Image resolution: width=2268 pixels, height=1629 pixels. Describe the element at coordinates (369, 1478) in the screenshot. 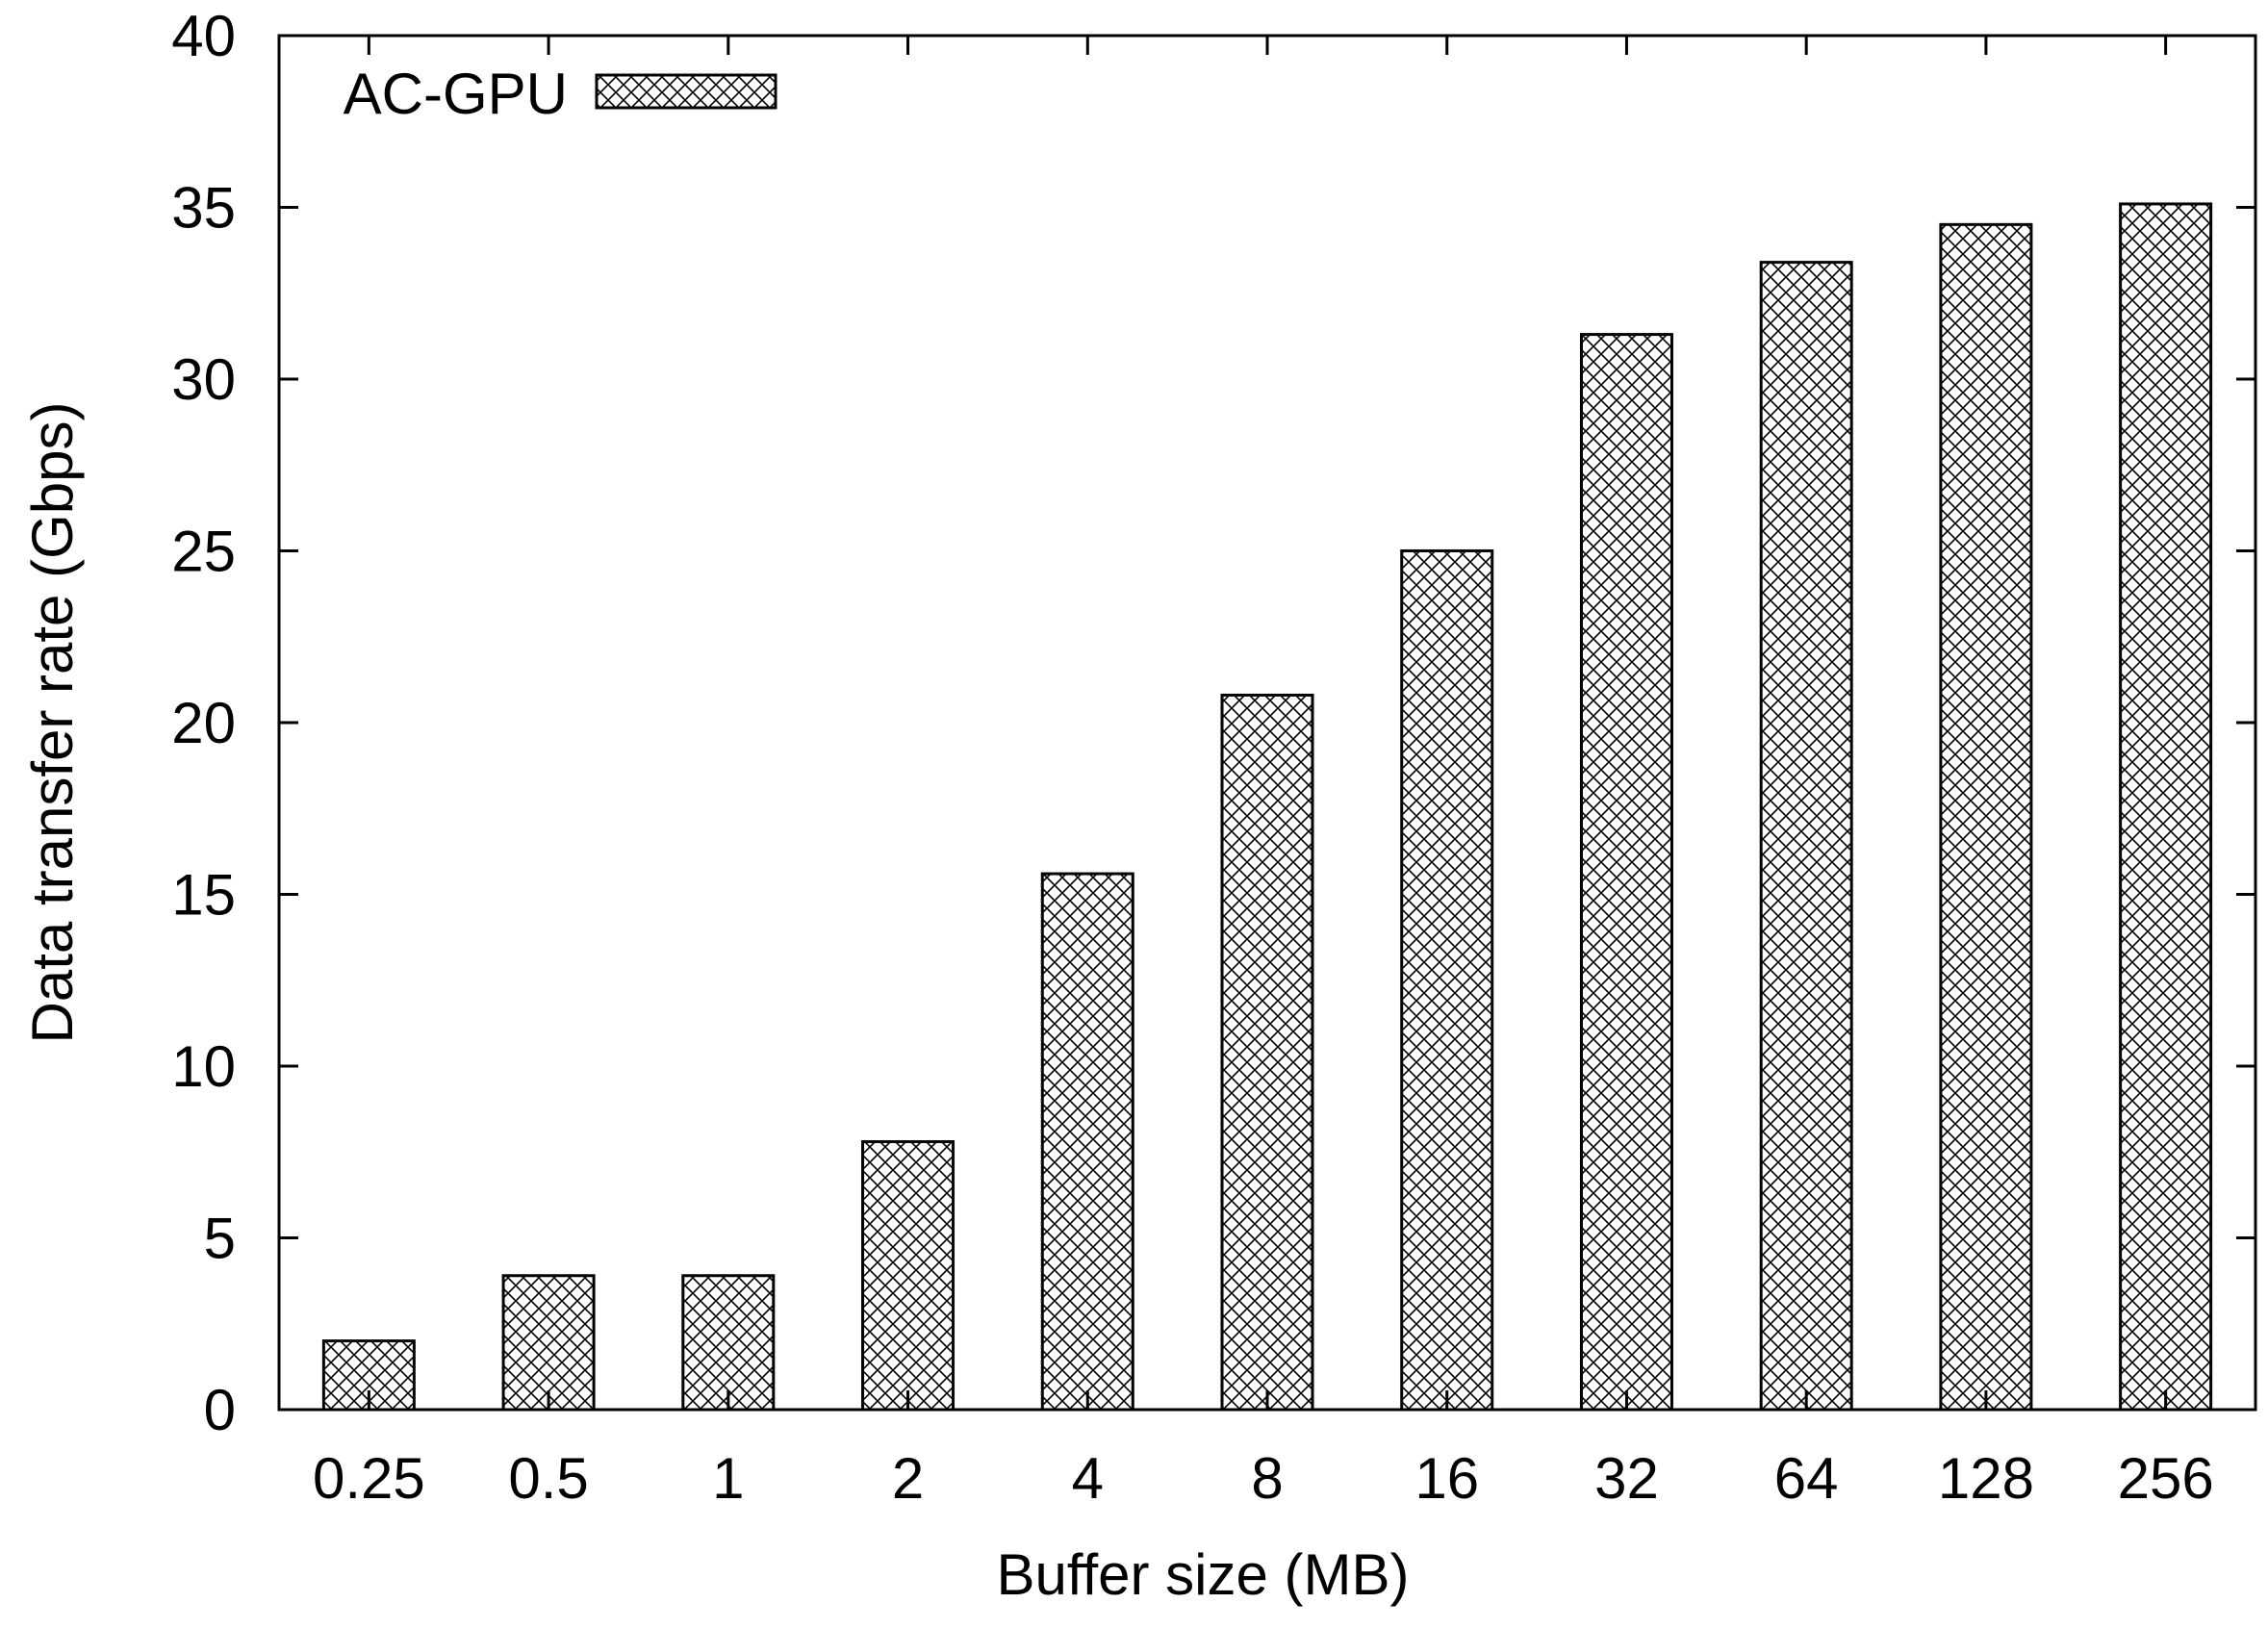

I see `x-tick-label: 0.25` at that location.